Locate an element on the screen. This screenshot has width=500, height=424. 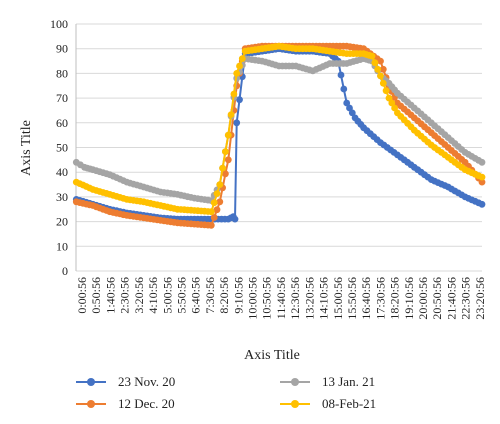
y-tick-label: 60 is located at coordinates (62, 123).